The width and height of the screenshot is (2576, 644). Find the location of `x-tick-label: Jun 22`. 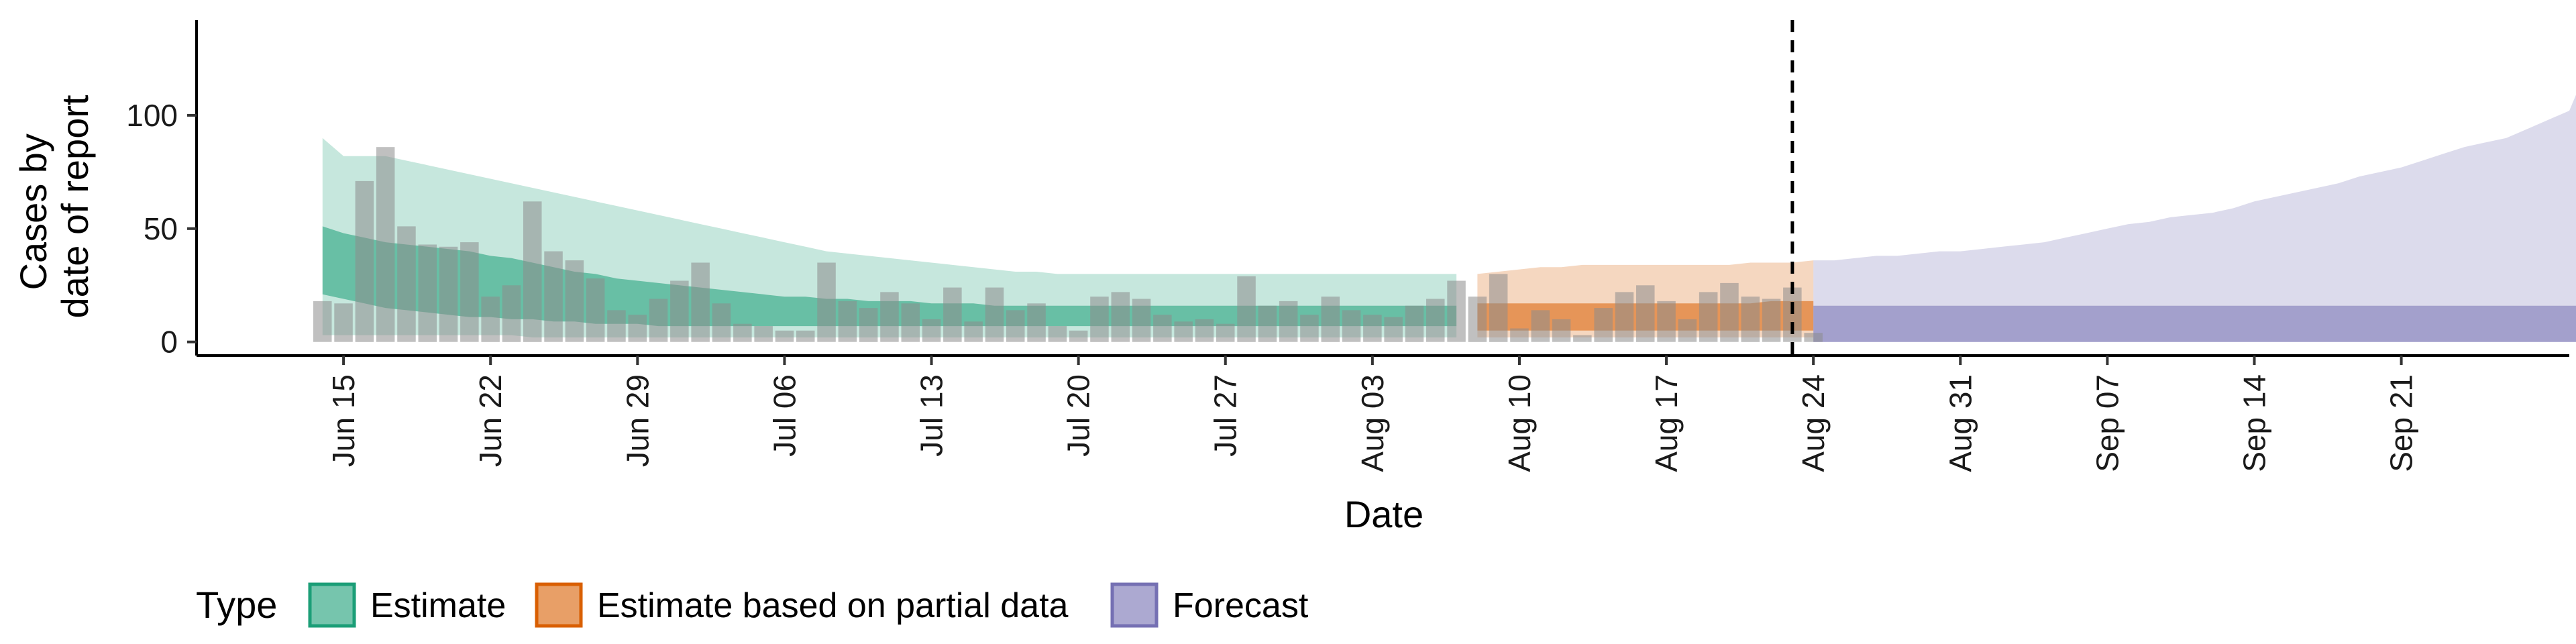

x-tick-label: Jun 22 is located at coordinates (490, 420).